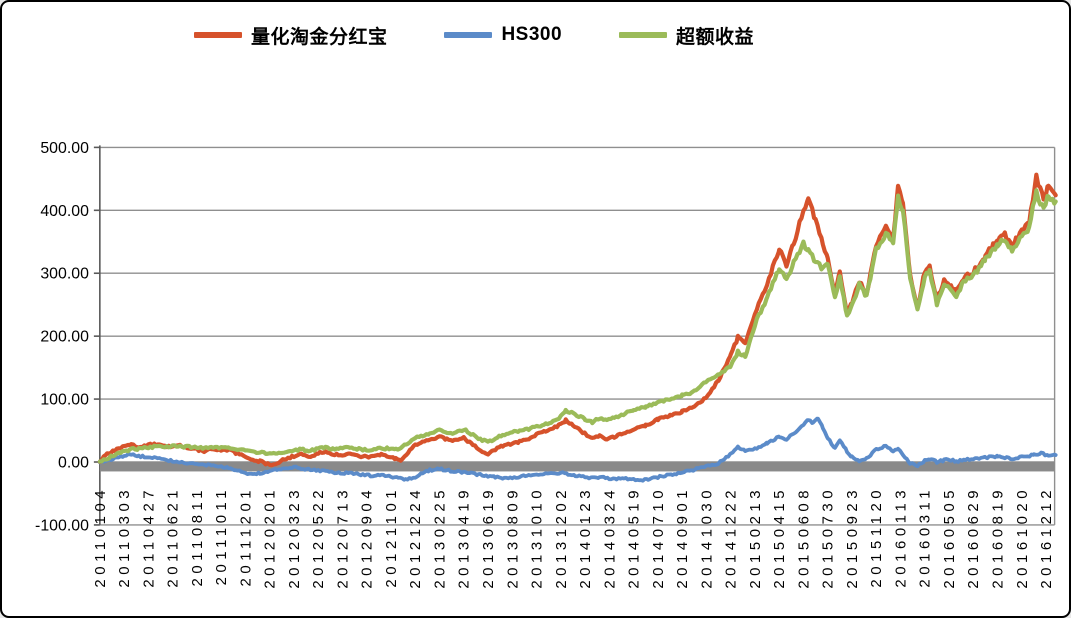  I want to click on x-tick-label: 20151120, so click(877, 537).